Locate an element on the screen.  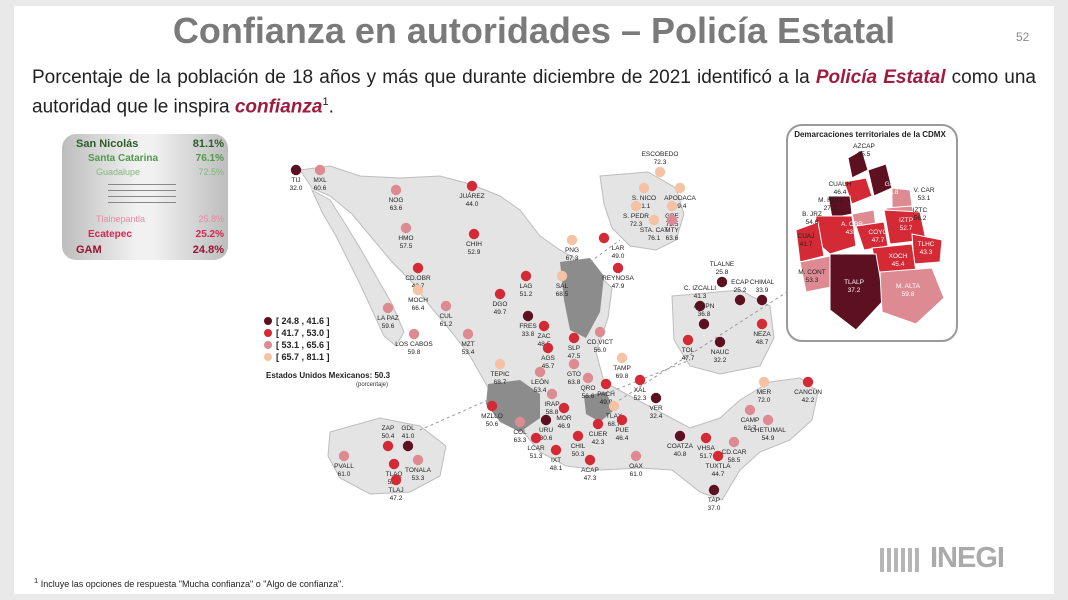
legend-label: [ 65.7 , 81.1 ] is located at coordinates (303, 357).